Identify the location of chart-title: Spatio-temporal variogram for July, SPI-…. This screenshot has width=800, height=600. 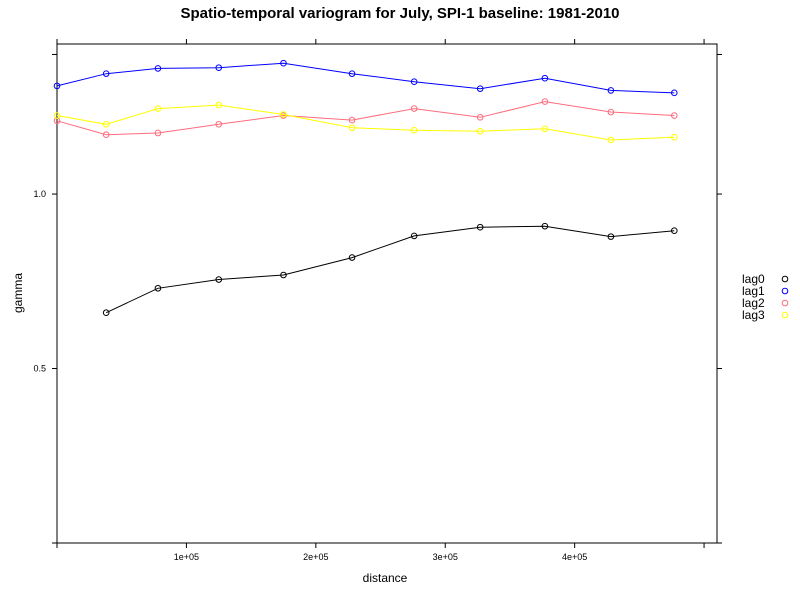
(399, 13).